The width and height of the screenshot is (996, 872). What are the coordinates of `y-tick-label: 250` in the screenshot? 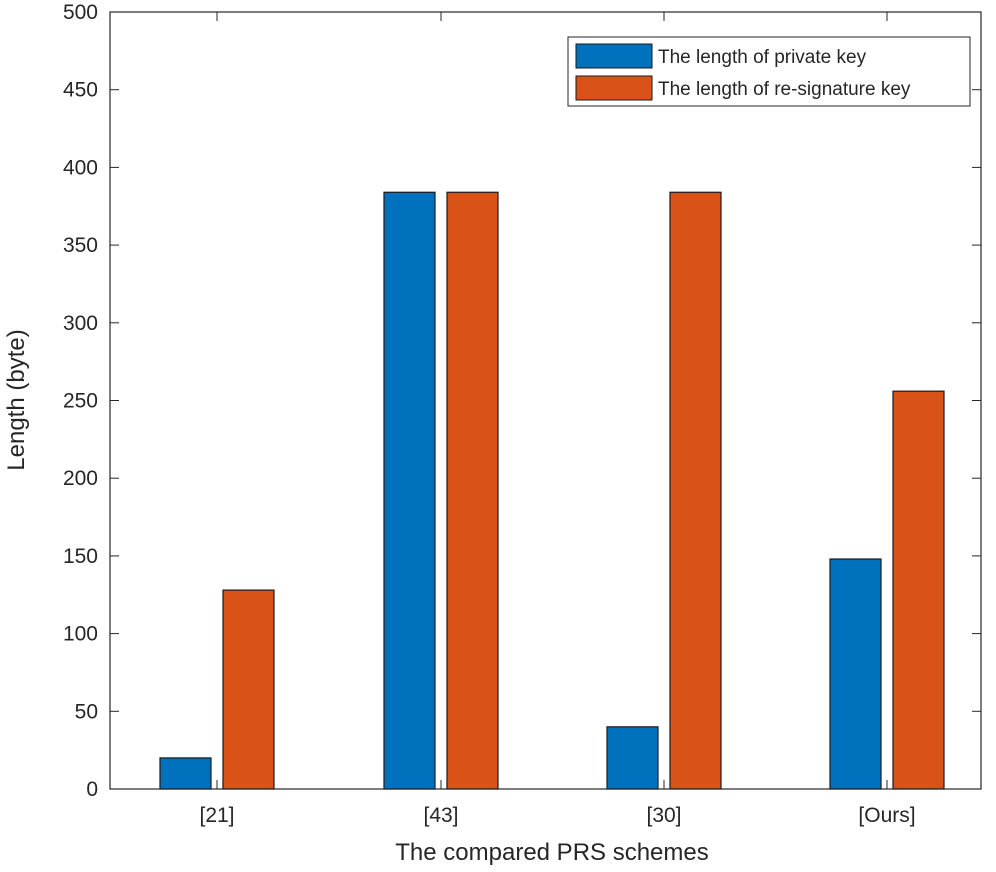 It's located at (80, 401).